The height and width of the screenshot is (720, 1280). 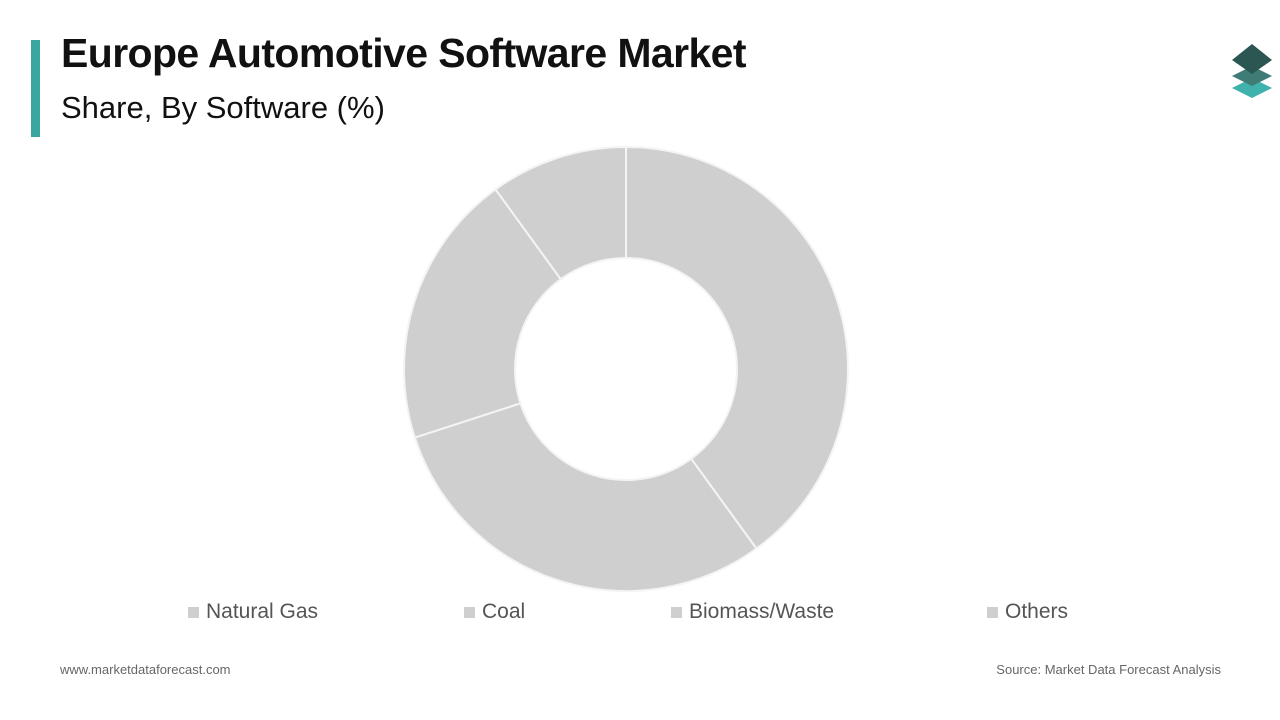 I want to click on legend-item: Biomass/Waste, so click(x=752, y=612).